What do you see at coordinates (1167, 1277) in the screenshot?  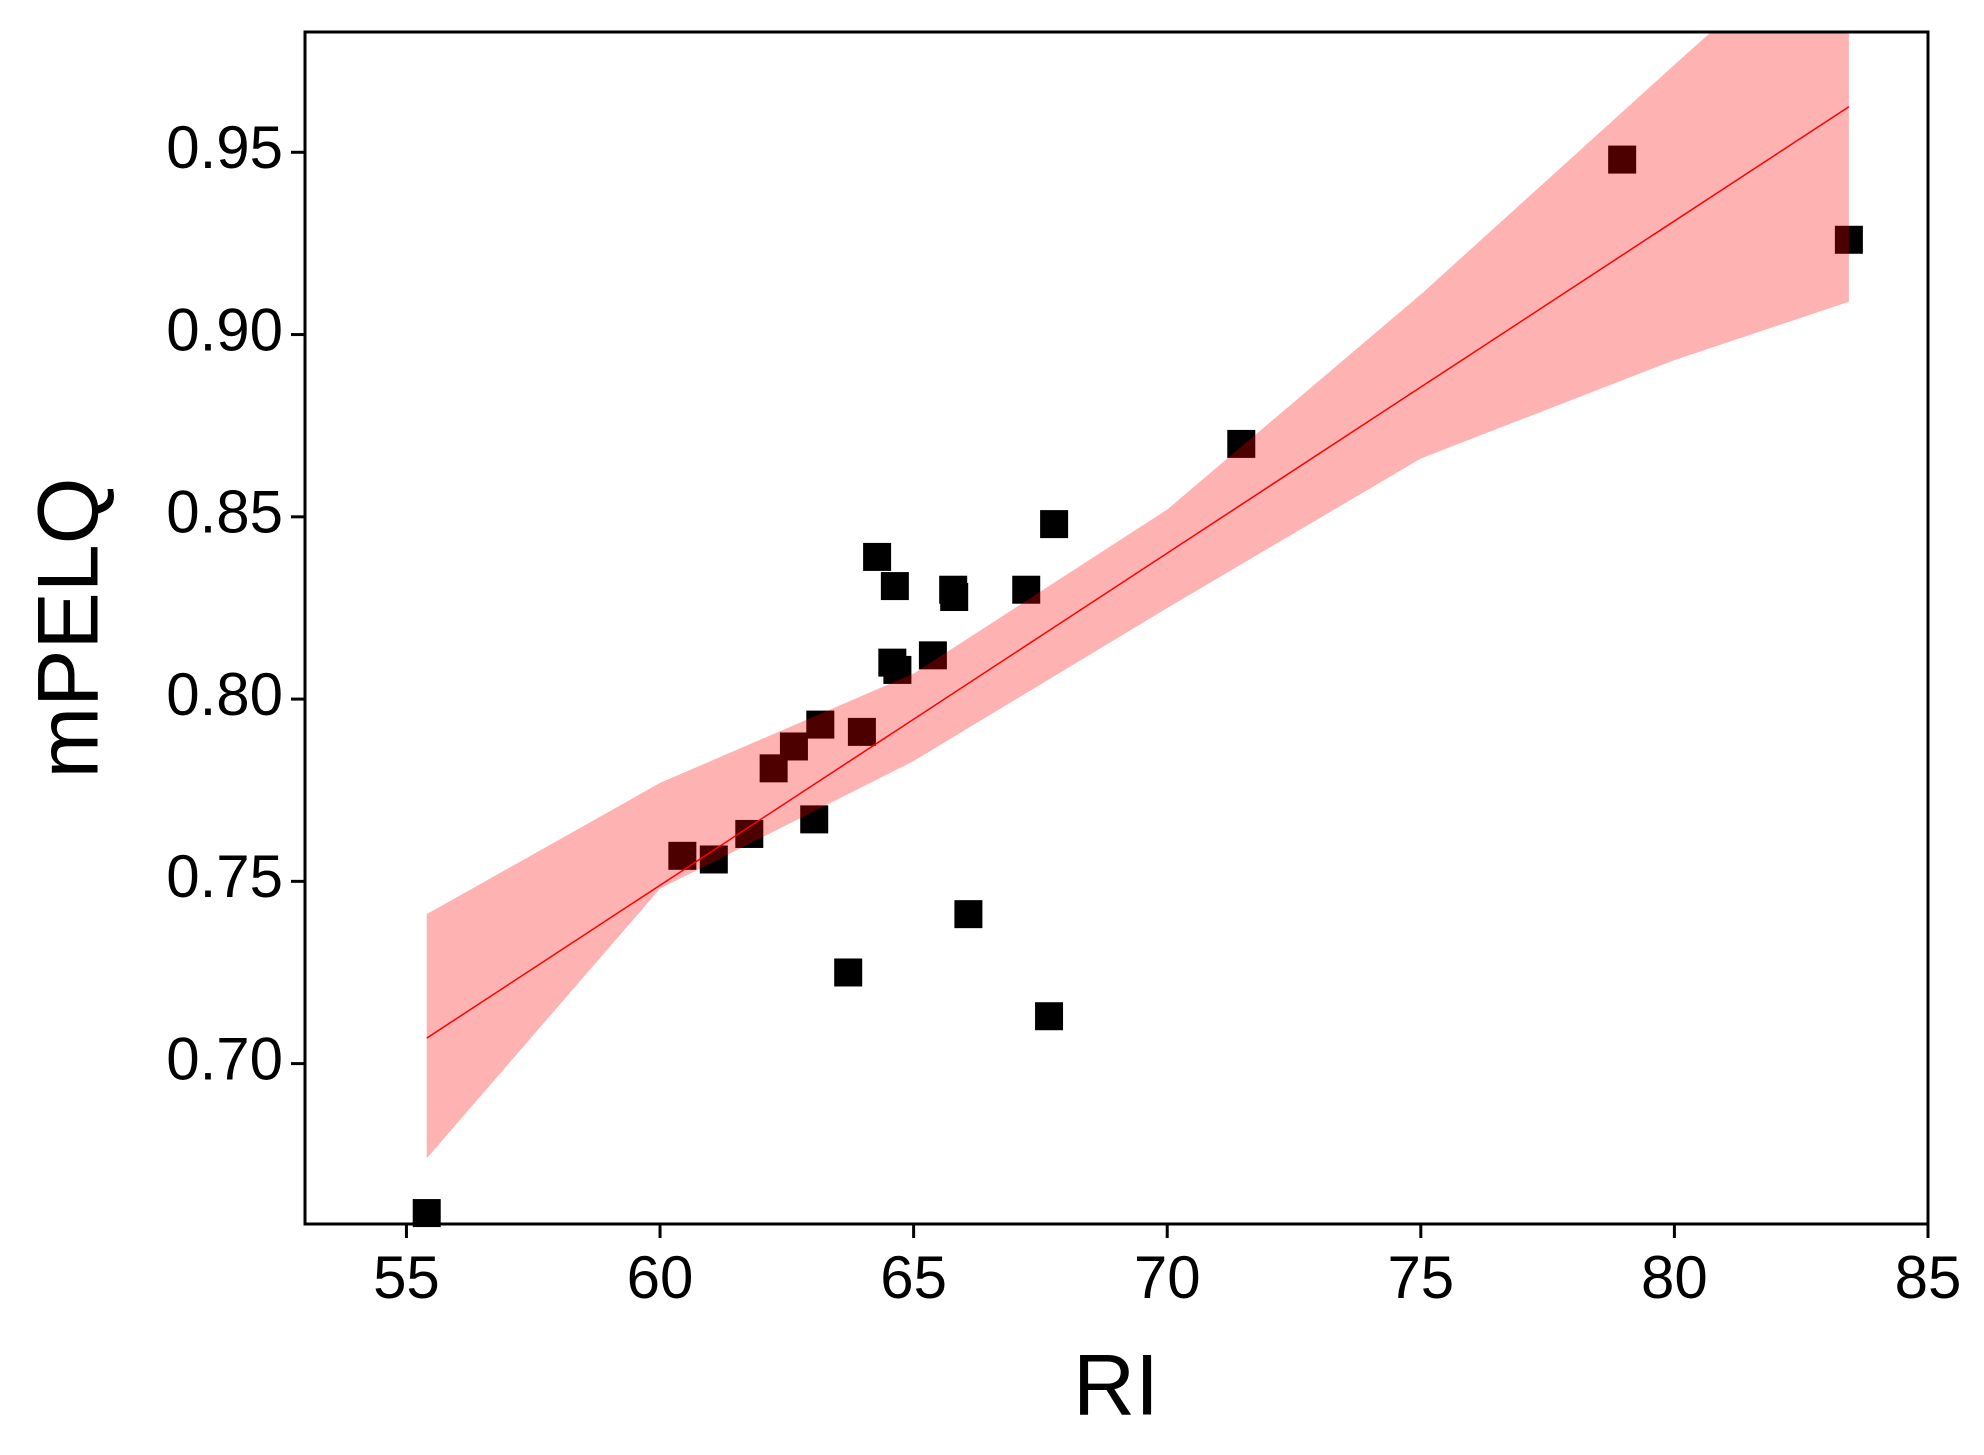 I see `x-tick-label: 70` at bounding box center [1167, 1277].